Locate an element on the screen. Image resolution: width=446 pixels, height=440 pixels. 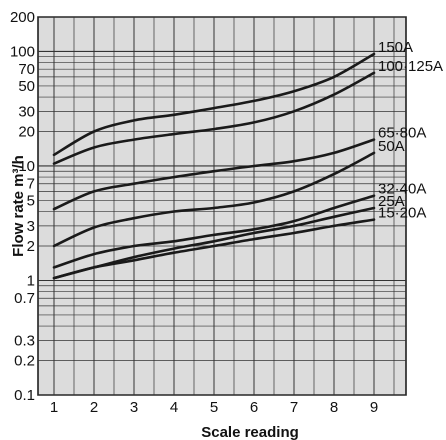
x-tick-label: 8 is located at coordinates (334, 407).